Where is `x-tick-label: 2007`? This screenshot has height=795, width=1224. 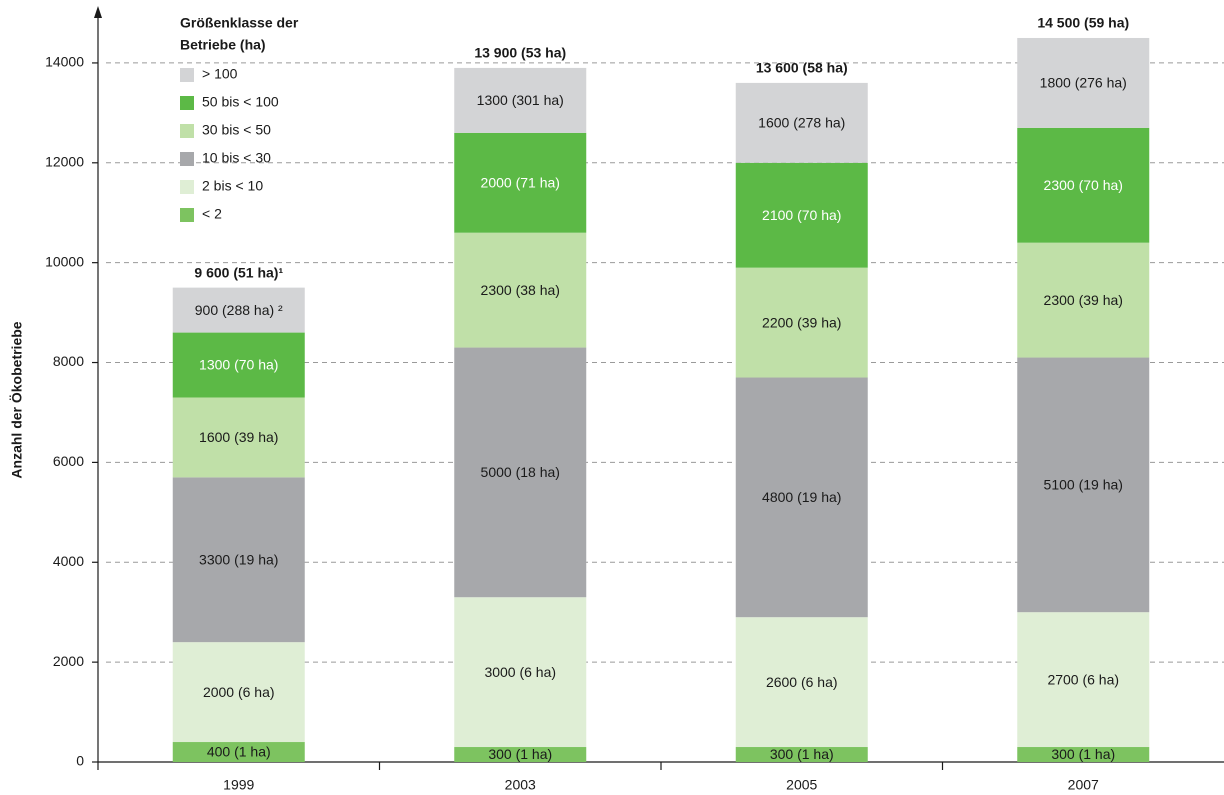
x-tick-label: 2007 is located at coordinates (1083, 785).